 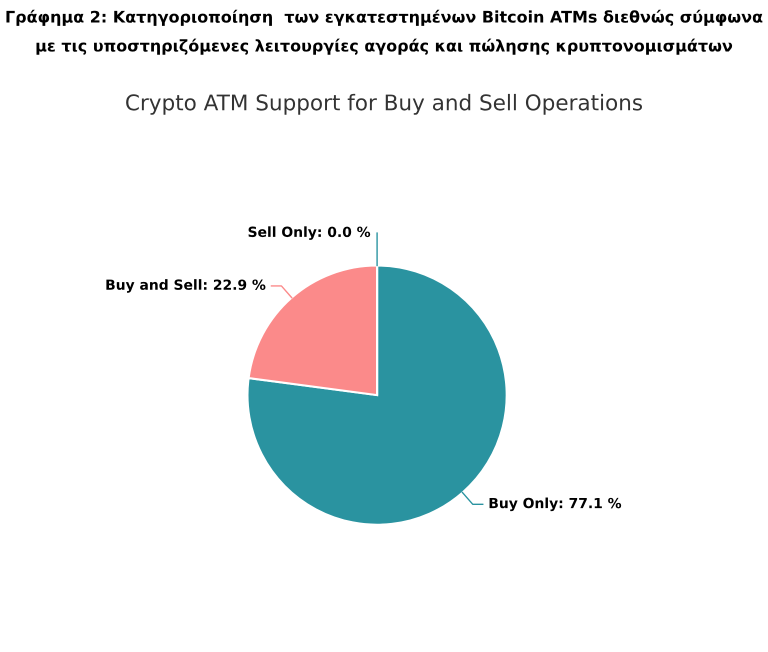 I want to click on chart-subtitle: Crypto ATM Support for Buy and Sell Operations, so click(x=384, y=104).